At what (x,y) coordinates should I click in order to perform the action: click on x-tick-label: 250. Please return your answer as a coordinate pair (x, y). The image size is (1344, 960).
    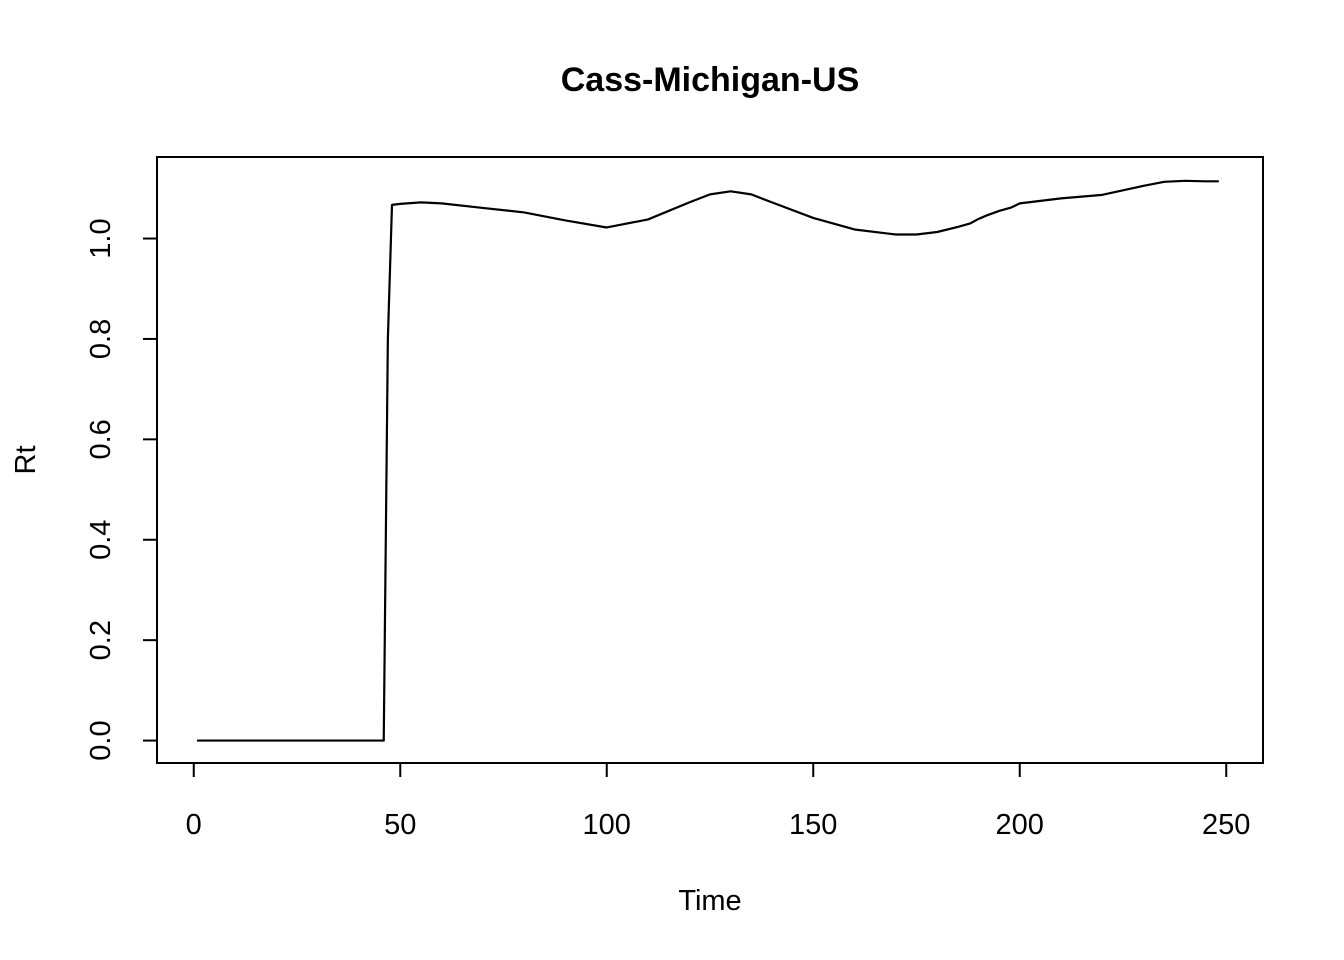
    Looking at the image, I should click on (1226, 825).